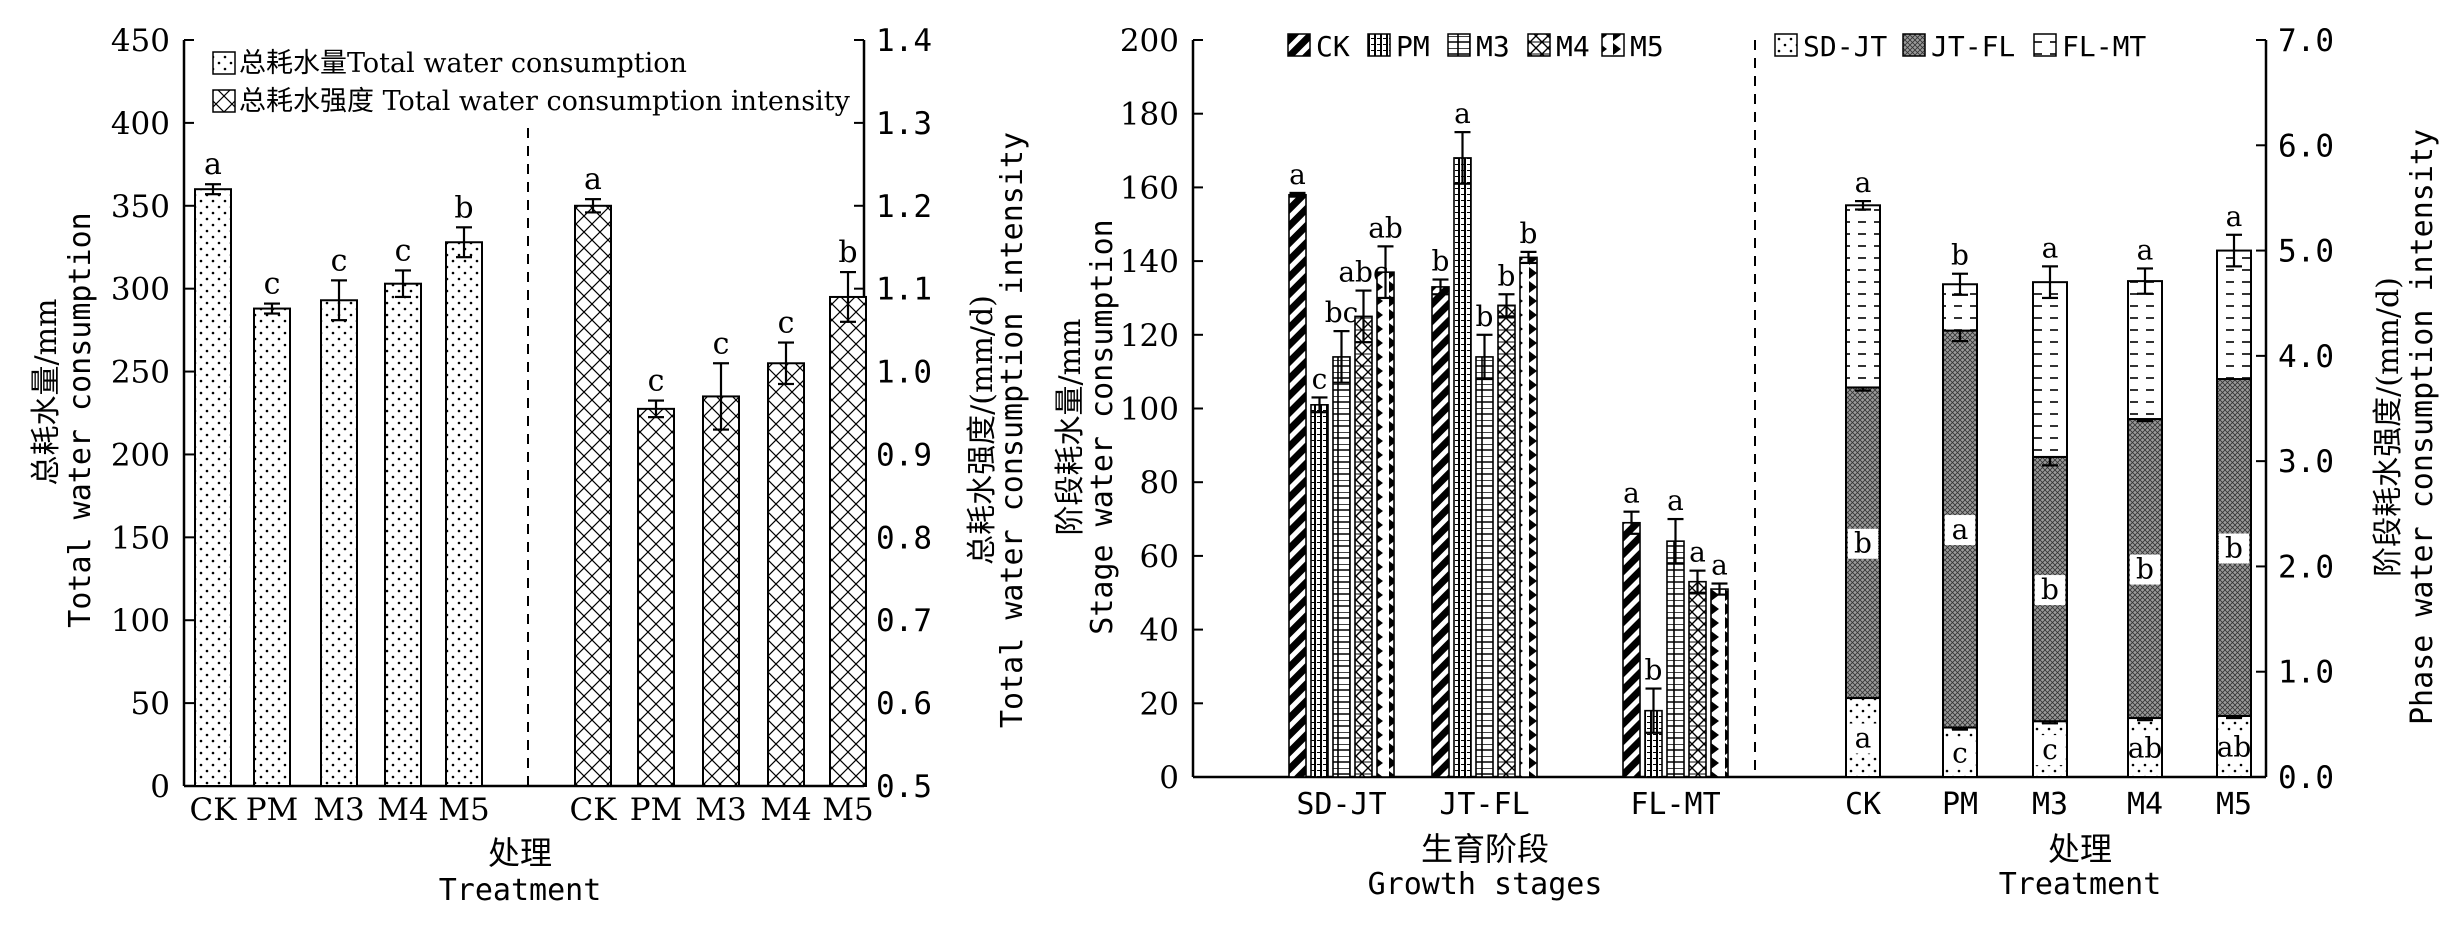  Describe the element at coordinates (786, 574) in the screenshot. I see `bar-total-intensity-m4` at that location.